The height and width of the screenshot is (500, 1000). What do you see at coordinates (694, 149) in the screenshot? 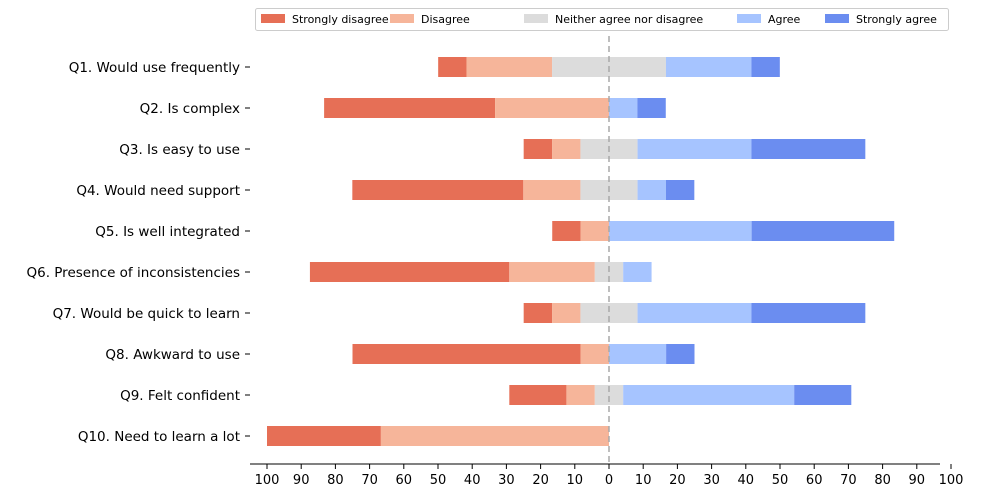
I see `bar-agree-q3` at bounding box center [694, 149].